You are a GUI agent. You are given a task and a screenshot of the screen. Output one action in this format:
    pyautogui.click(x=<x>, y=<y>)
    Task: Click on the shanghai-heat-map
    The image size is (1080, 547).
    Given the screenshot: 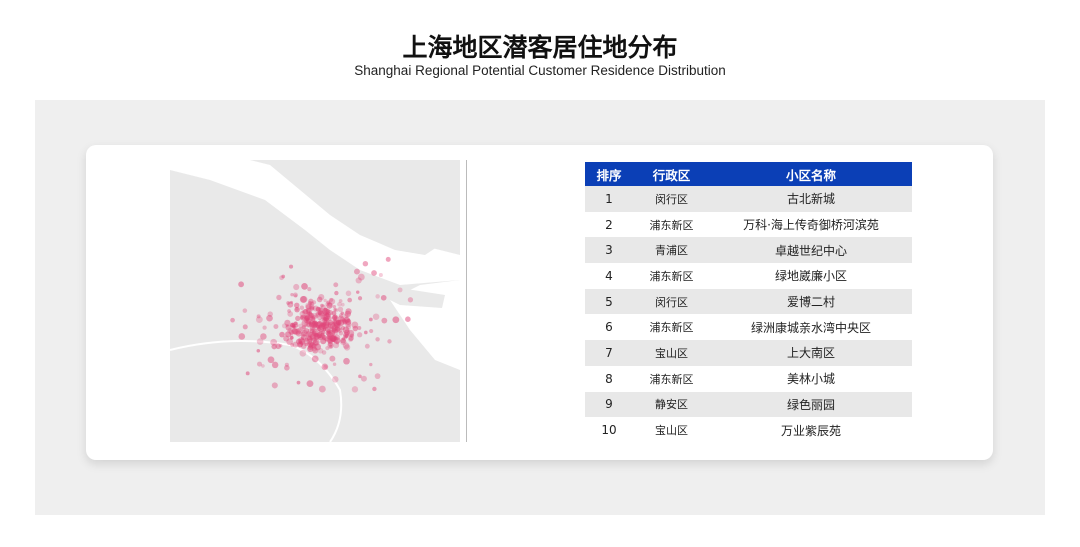 What is the action you would take?
    pyautogui.click(x=315, y=301)
    